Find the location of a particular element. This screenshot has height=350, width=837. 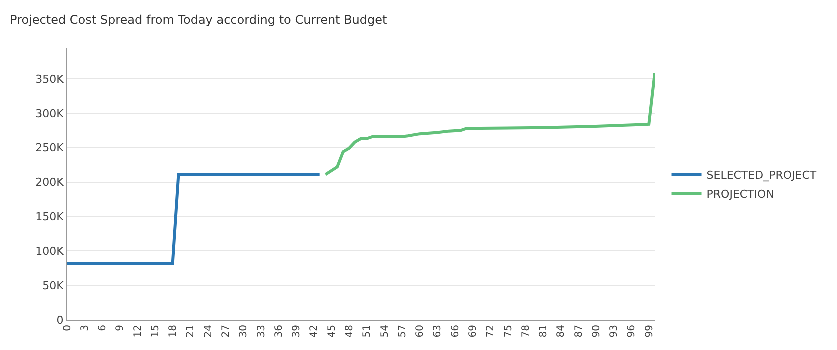

legend-label: PROJECTION is located at coordinates (740, 194).